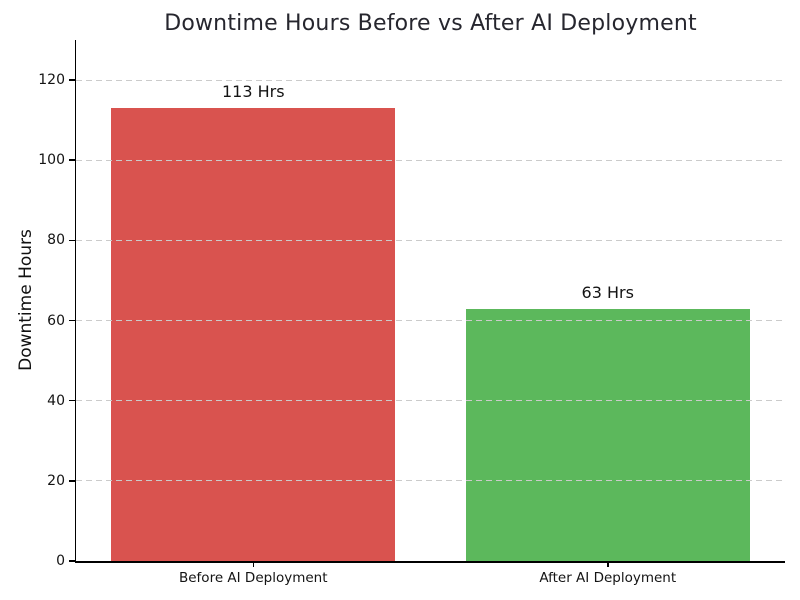 This screenshot has height=600, width=800. Describe the element at coordinates (60, 561) in the screenshot. I see `y-tick-label-0: 0` at that location.